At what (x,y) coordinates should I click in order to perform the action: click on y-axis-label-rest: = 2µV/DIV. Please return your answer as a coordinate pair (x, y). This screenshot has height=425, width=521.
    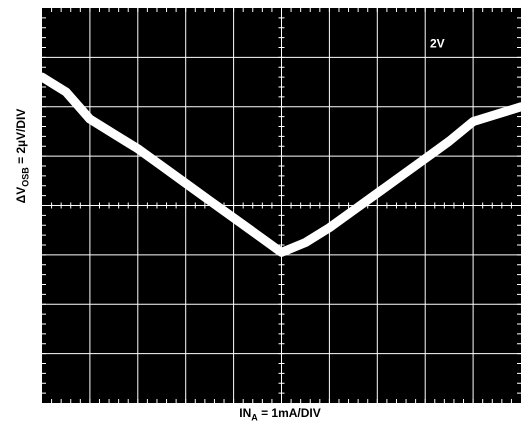
    Looking at the image, I should click on (21, 138).